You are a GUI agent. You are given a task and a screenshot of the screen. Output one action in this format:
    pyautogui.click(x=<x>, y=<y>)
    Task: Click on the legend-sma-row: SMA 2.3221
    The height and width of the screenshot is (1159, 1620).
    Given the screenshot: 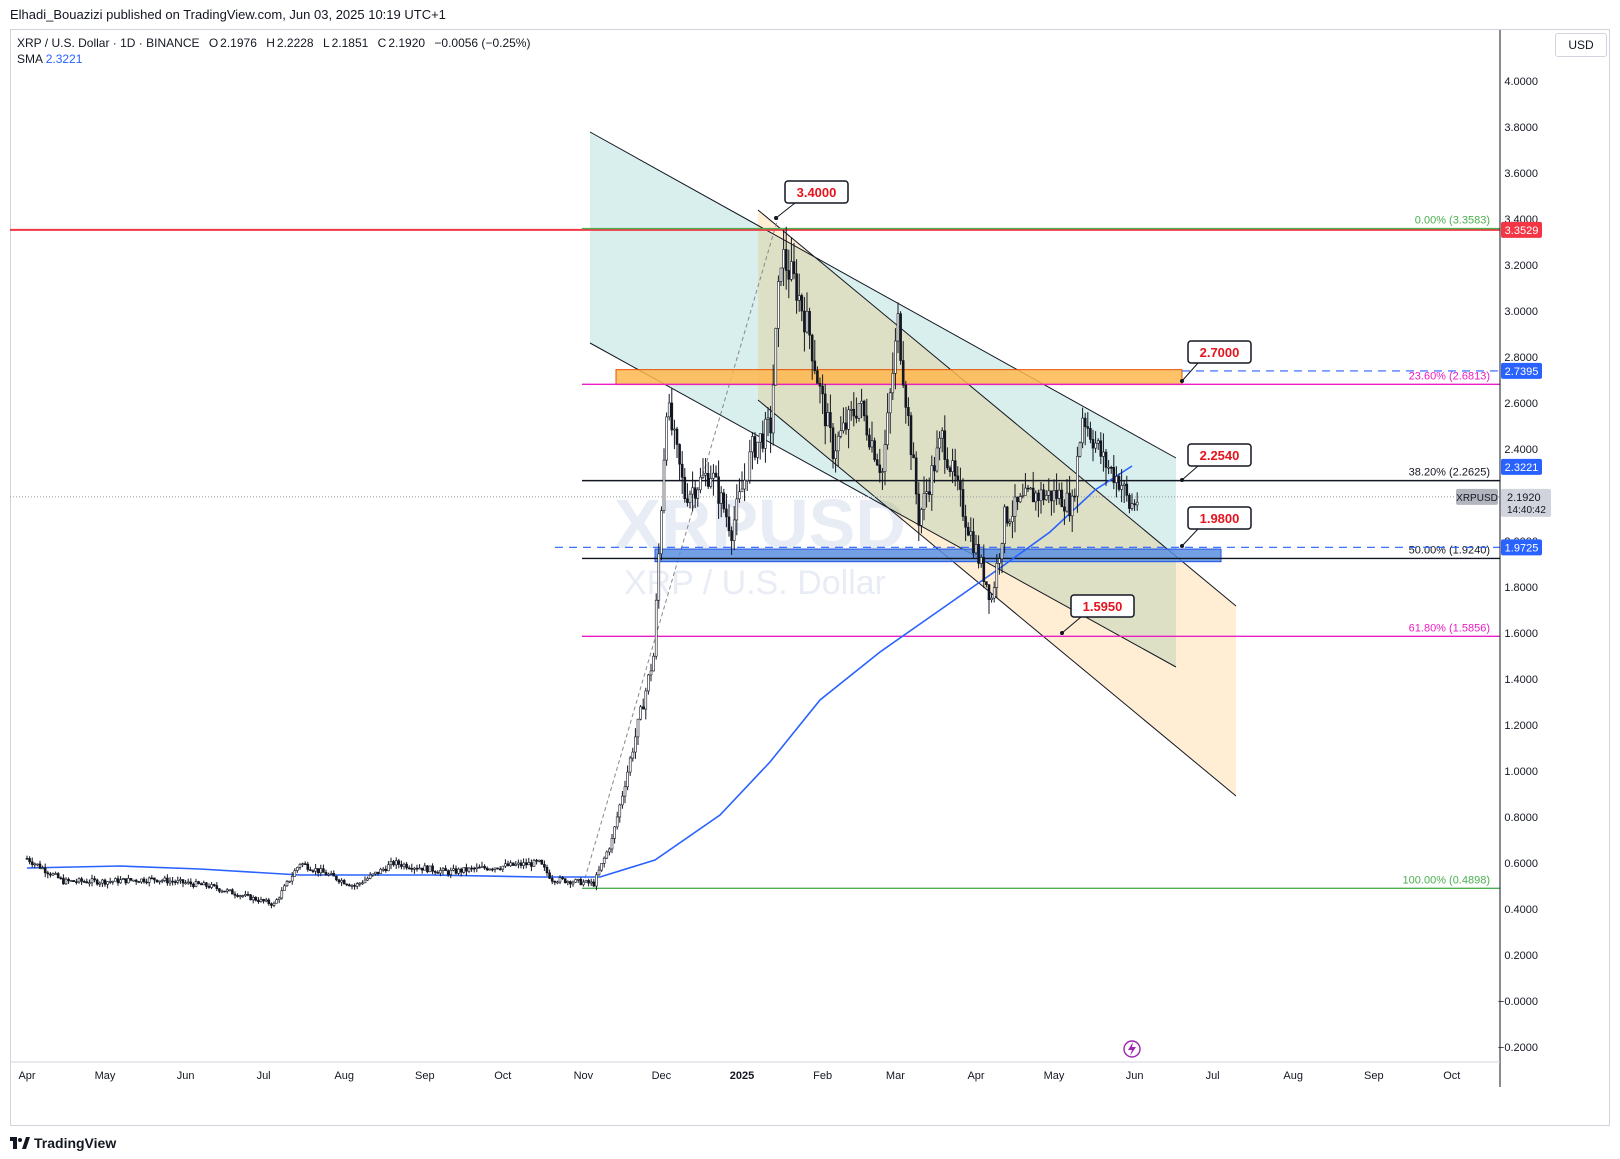 What is the action you would take?
    pyautogui.click(x=276, y=59)
    